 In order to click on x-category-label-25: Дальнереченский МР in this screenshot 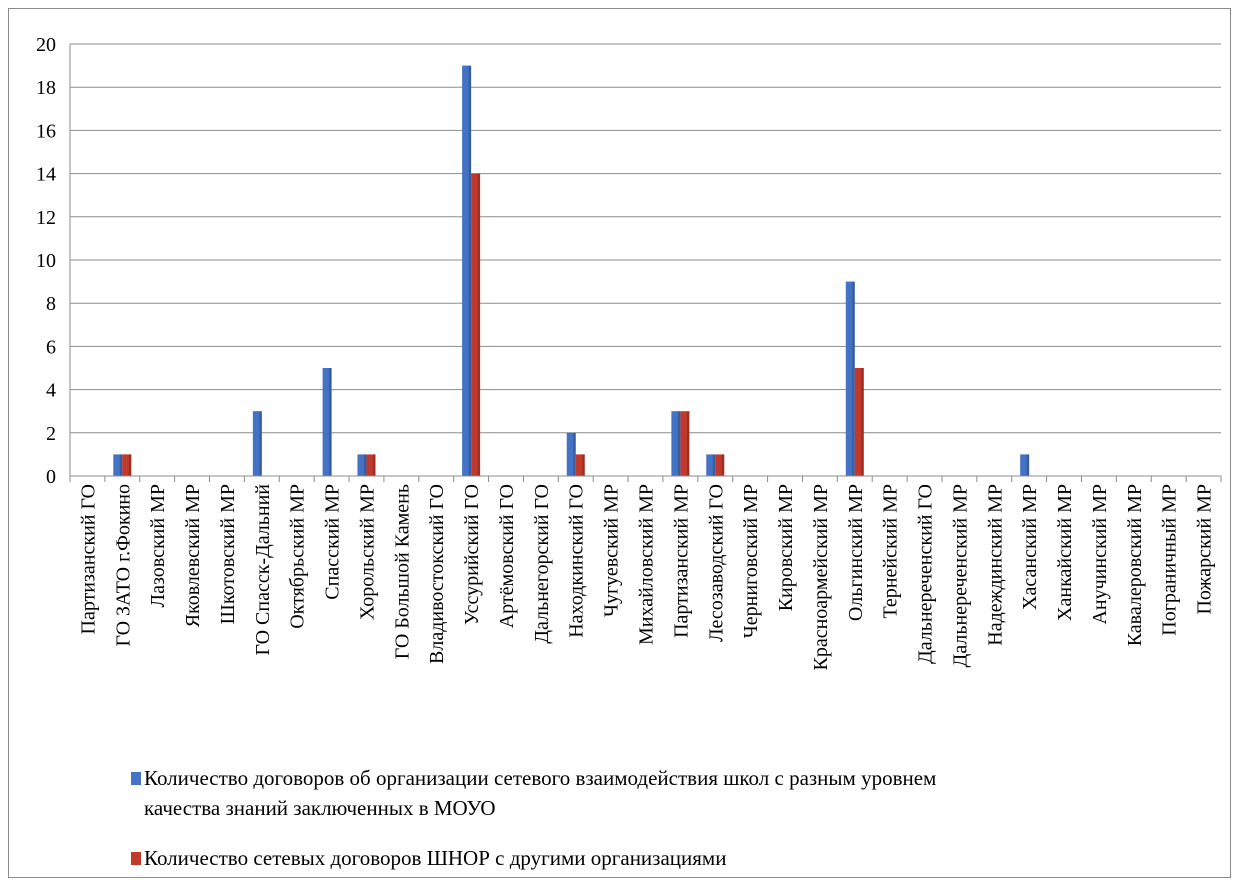, I will do `click(960, 575)`.